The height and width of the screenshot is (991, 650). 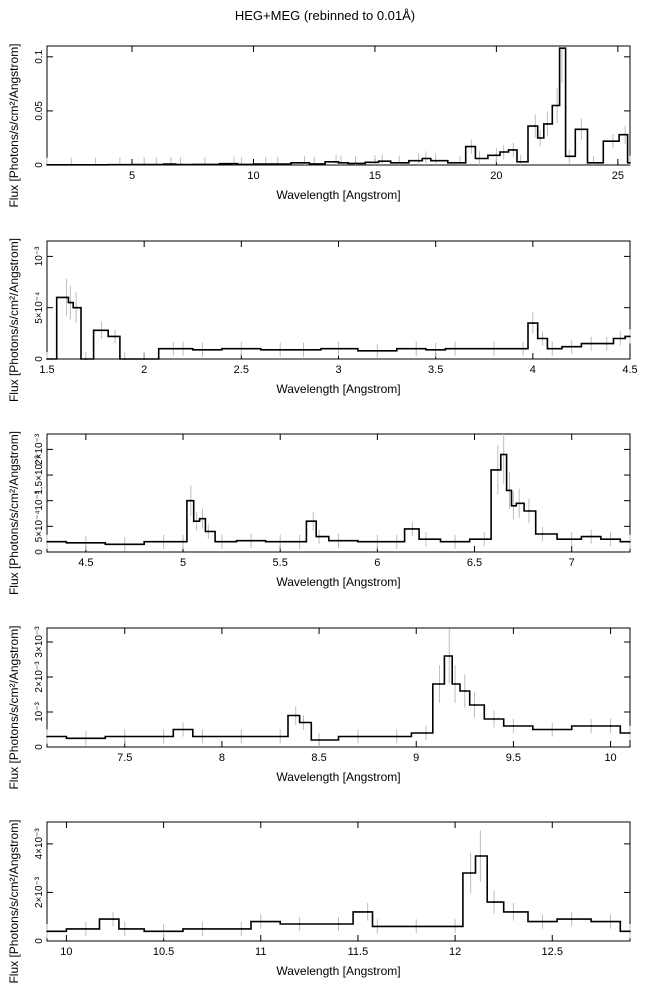 I want to click on x-tick-label: 9.5, so click(x=513, y=758).